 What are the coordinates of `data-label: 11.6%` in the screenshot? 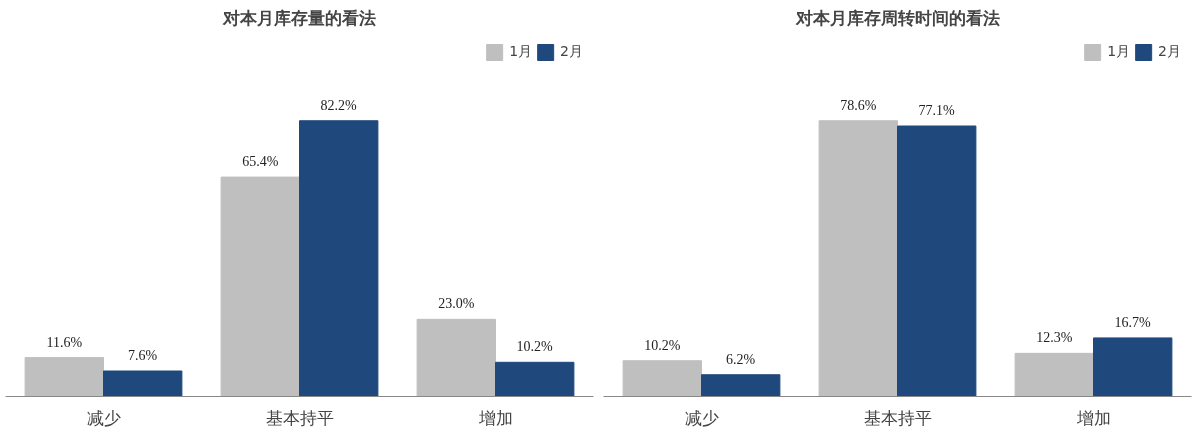 It's located at (64, 342).